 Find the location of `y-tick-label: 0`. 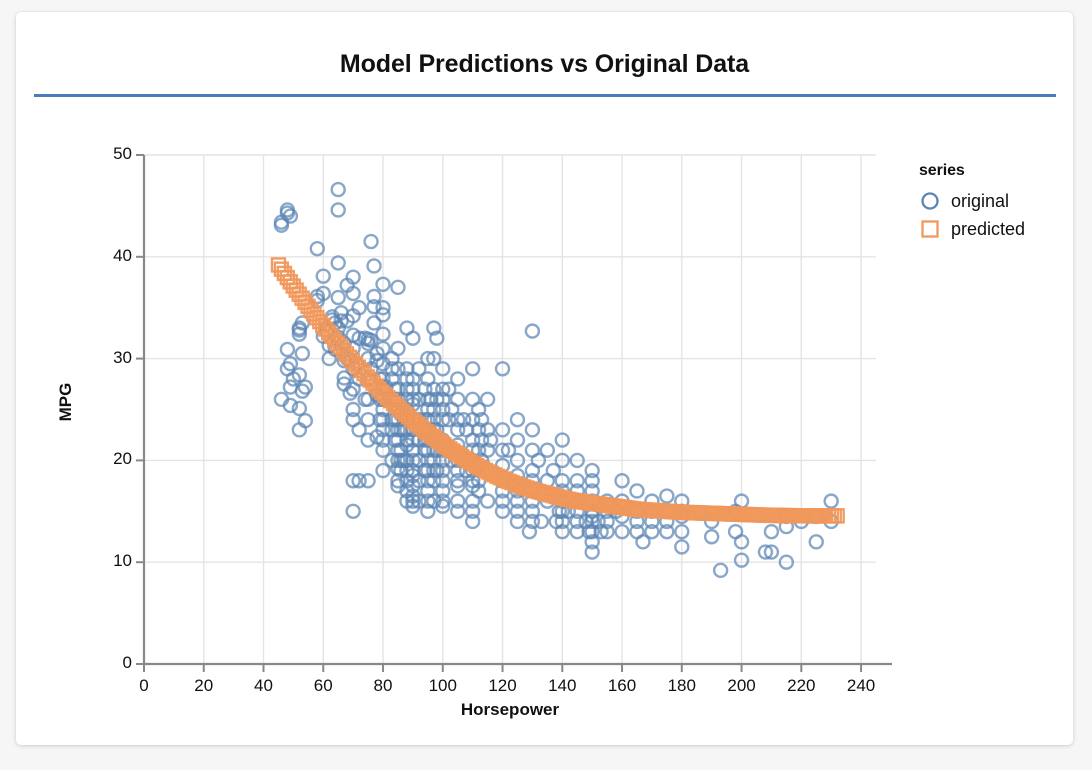

y-tick-label: 0 is located at coordinates (127, 662).